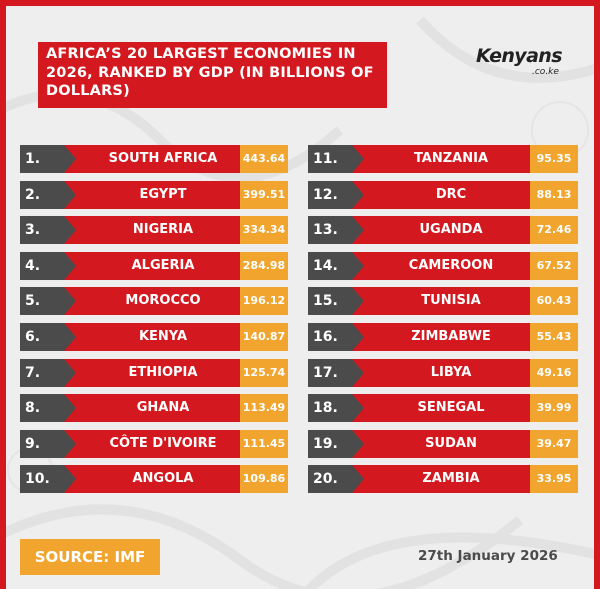 The height and width of the screenshot is (589, 600). I want to click on country-name: SENEGAL, so click(447, 408).